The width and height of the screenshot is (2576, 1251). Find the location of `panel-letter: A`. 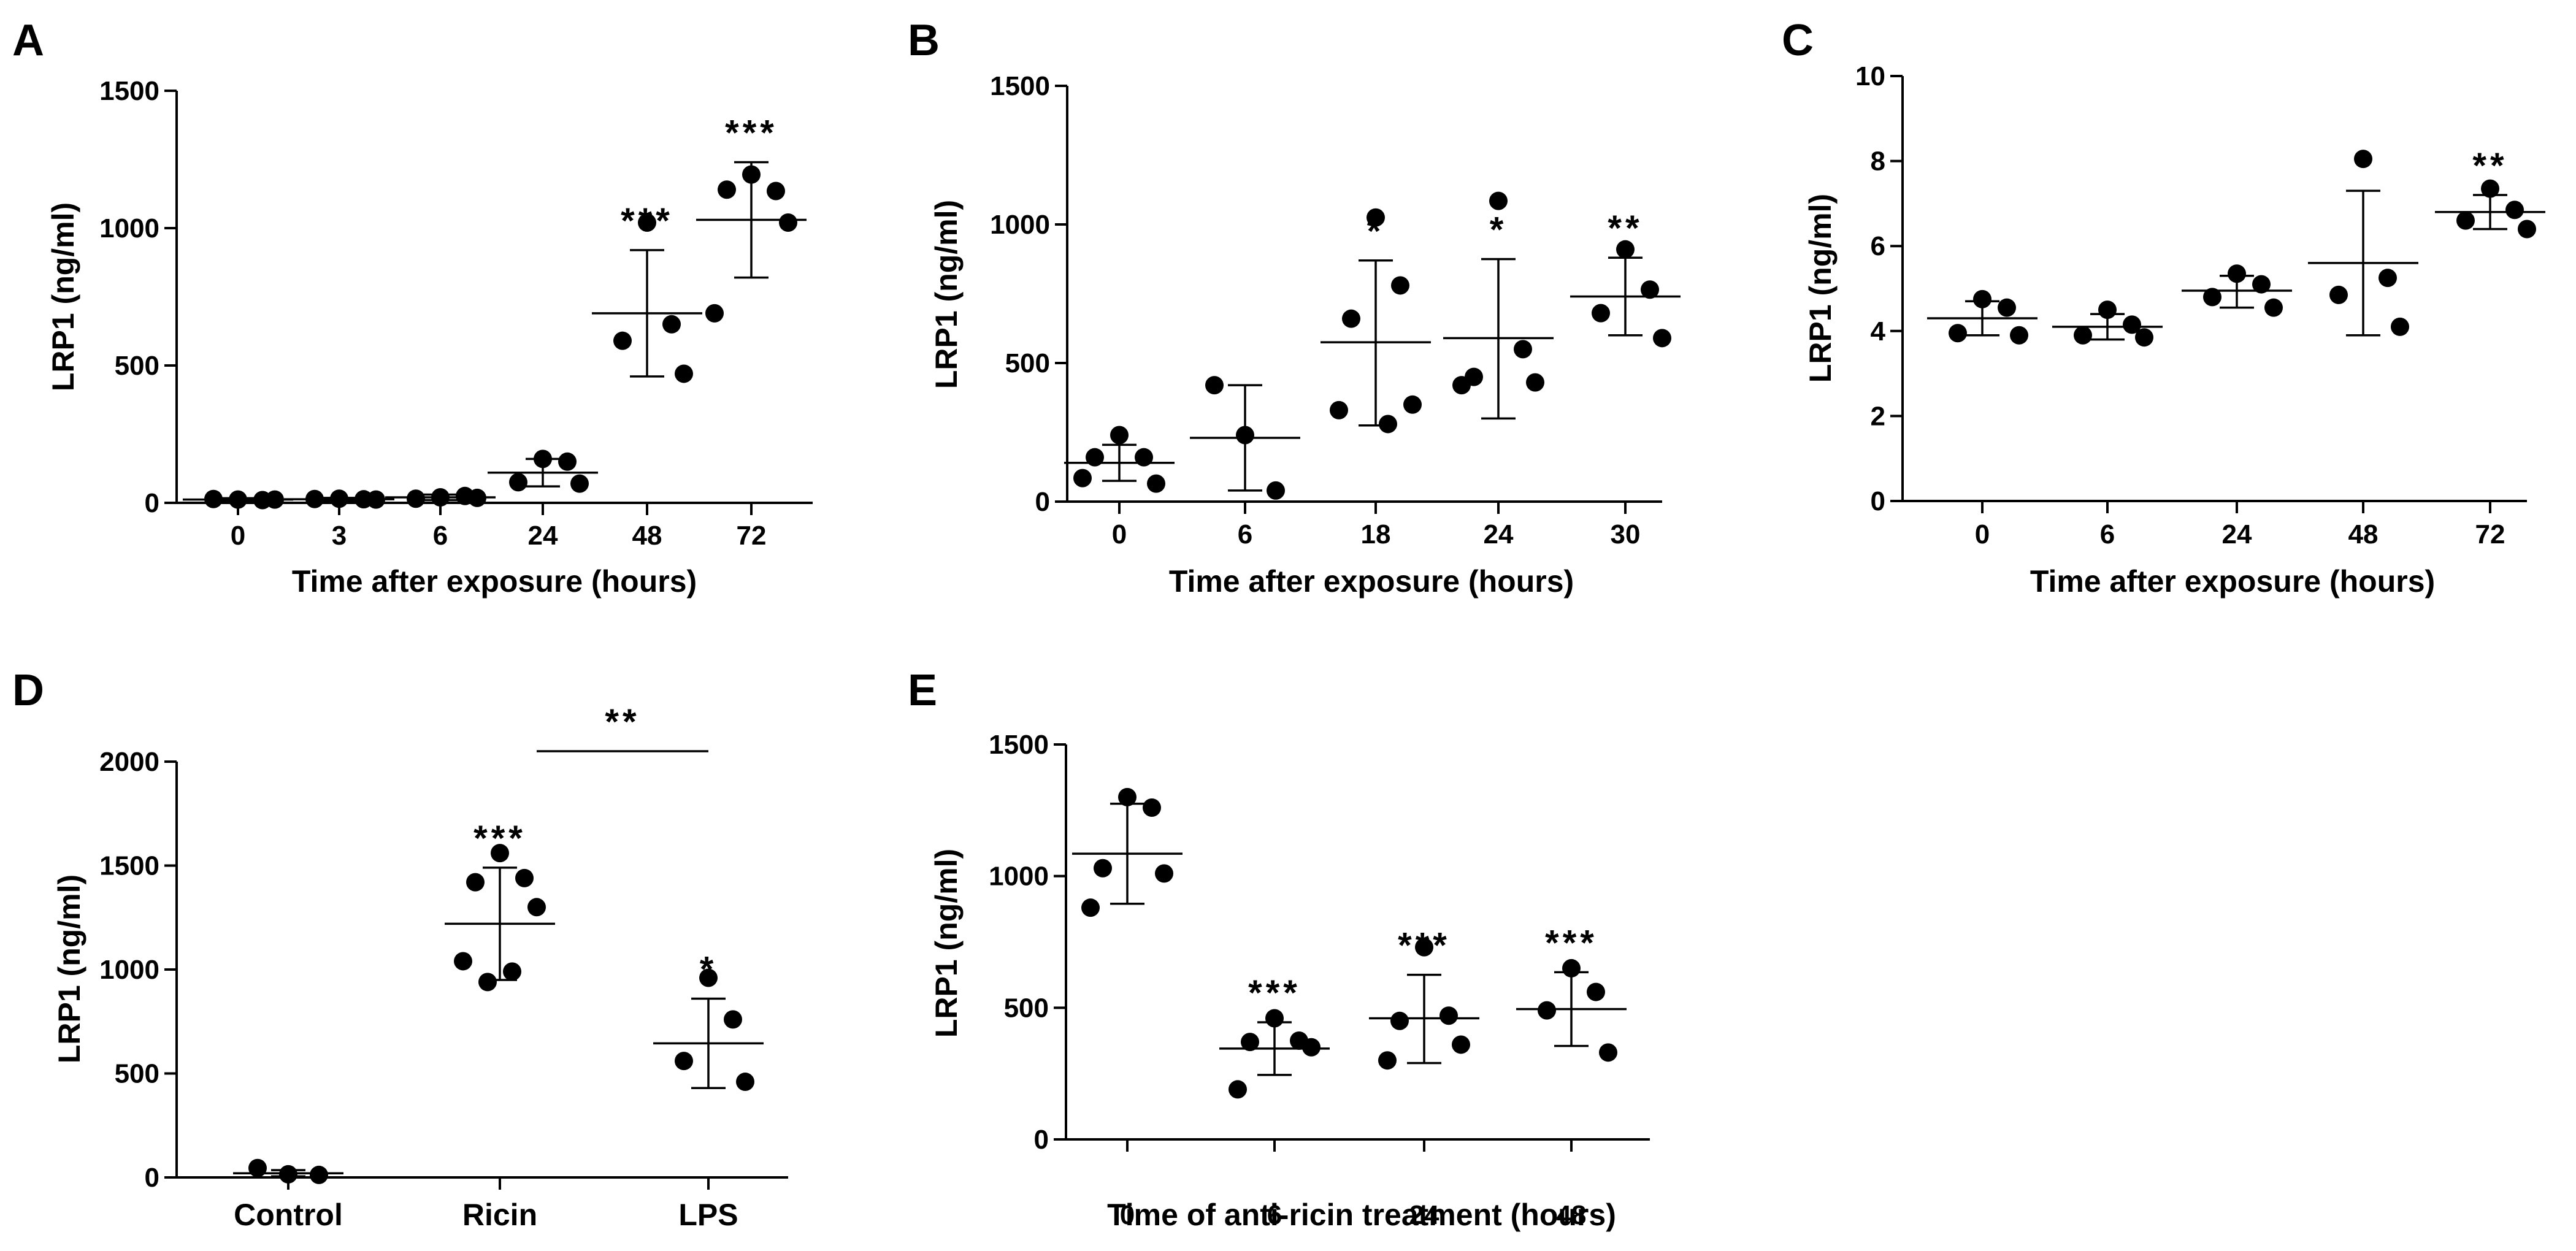

panel-letter: A is located at coordinates (28, 40).